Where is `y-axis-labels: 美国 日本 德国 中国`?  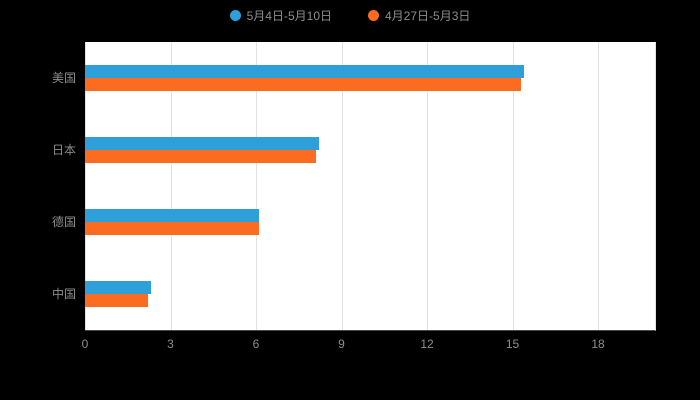
y-axis-labels: 美国 日本 德国 中国 is located at coordinates (38, 186).